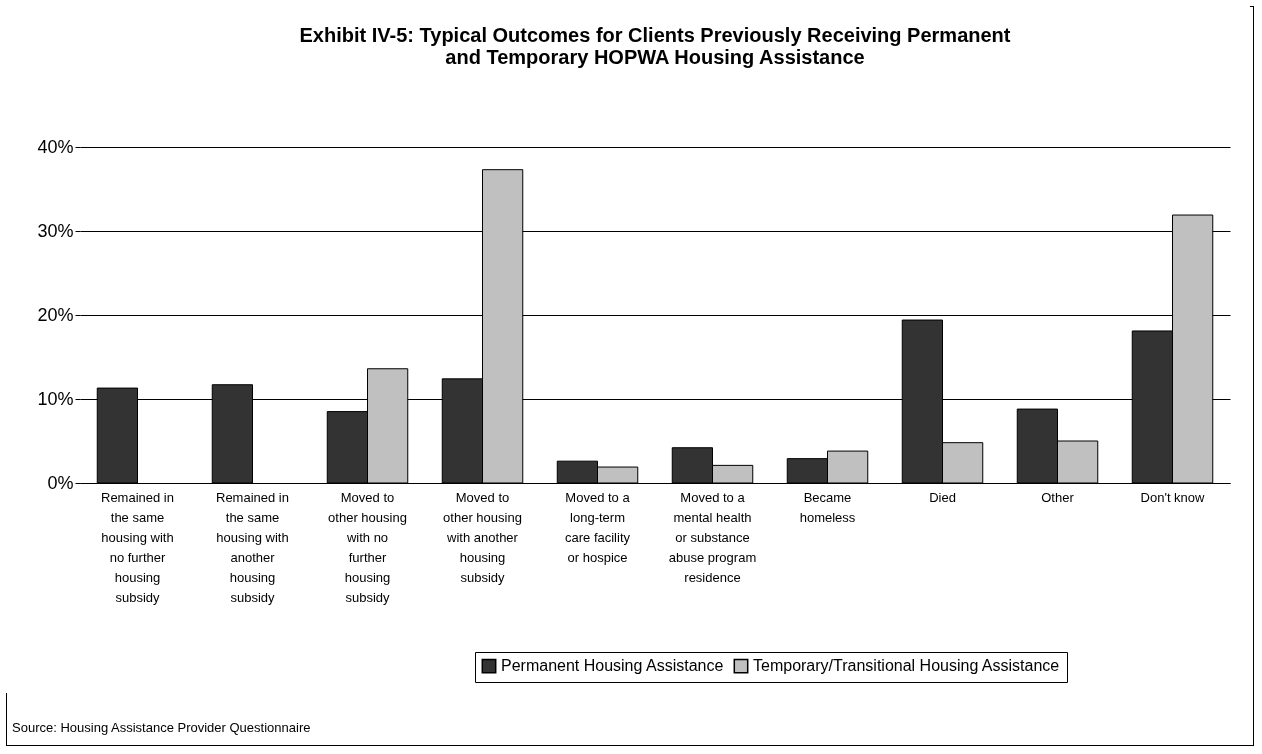  What do you see at coordinates (252, 547) in the screenshot?
I see `x-tick-label: Remained in the same housing with another housing subsidy` at bounding box center [252, 547].